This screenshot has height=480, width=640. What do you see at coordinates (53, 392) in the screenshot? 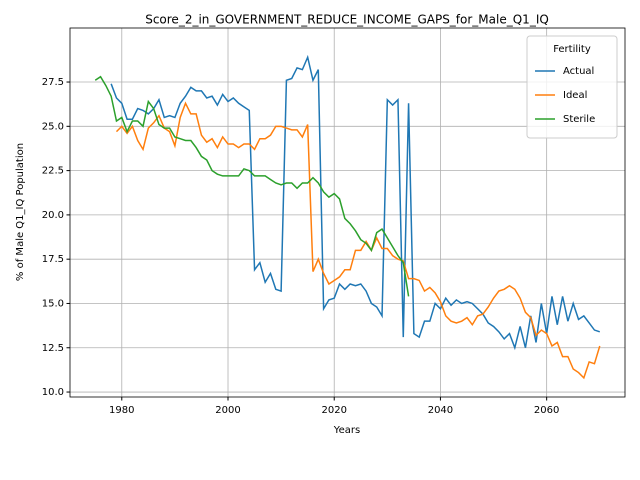
I see `y-tick-label: 10.0` at bounding box center [53, 392].